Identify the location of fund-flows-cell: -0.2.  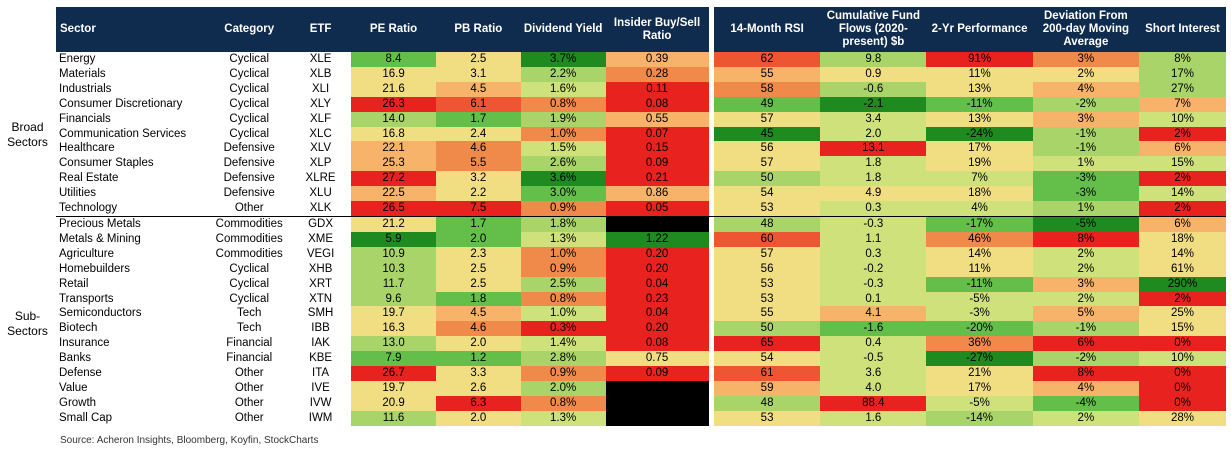
(873, 269).